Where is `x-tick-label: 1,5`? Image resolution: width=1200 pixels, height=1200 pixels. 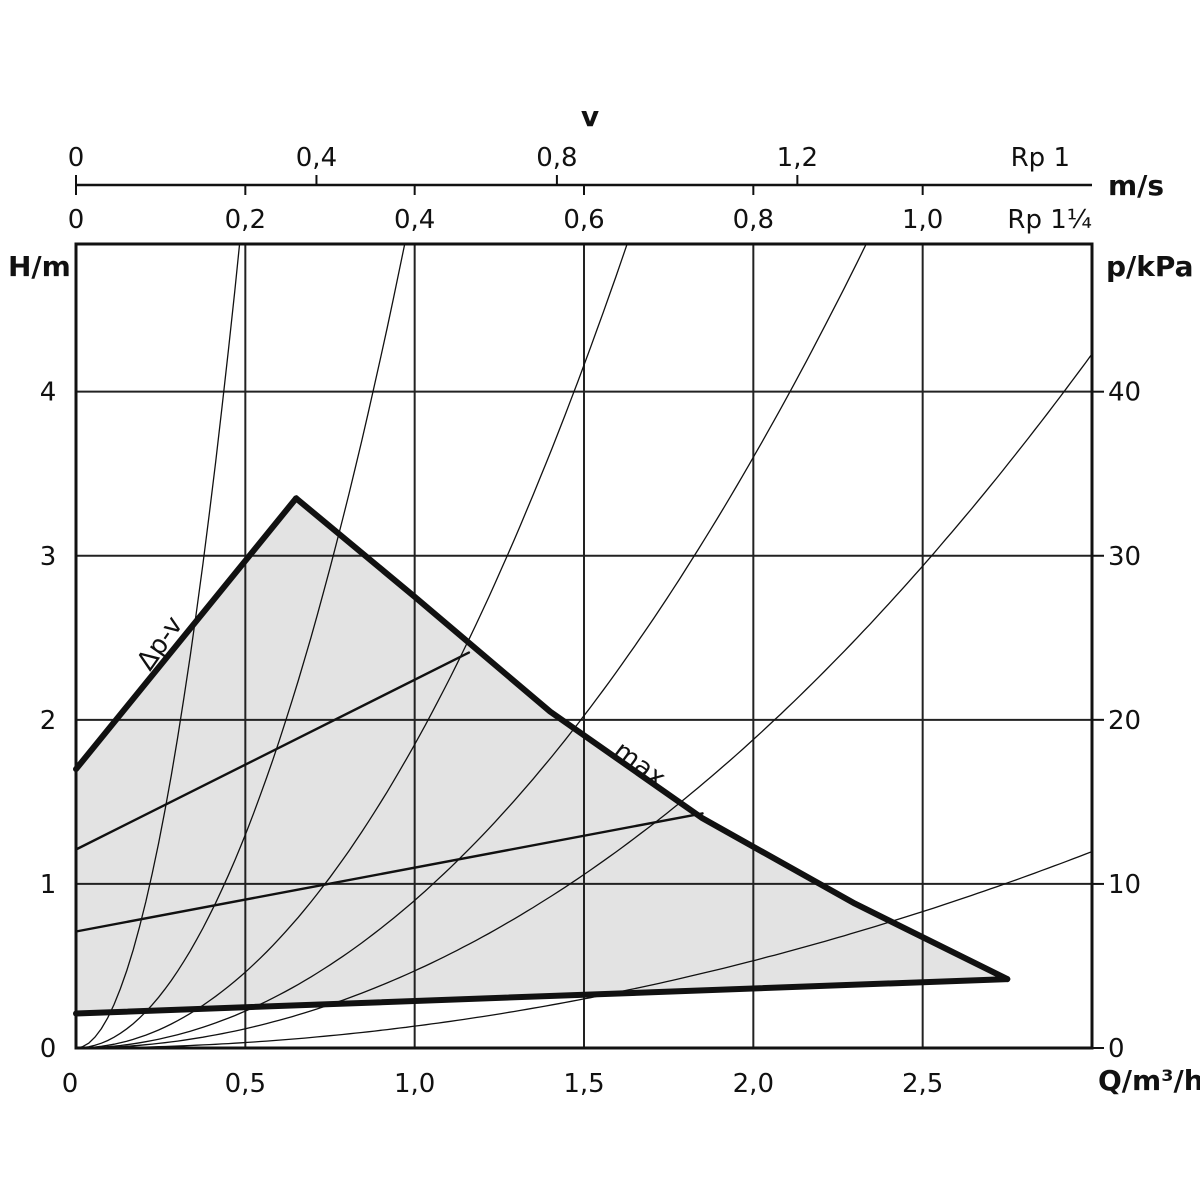
x-tick-label: 1,5 is located at coordinates (583, 1084).